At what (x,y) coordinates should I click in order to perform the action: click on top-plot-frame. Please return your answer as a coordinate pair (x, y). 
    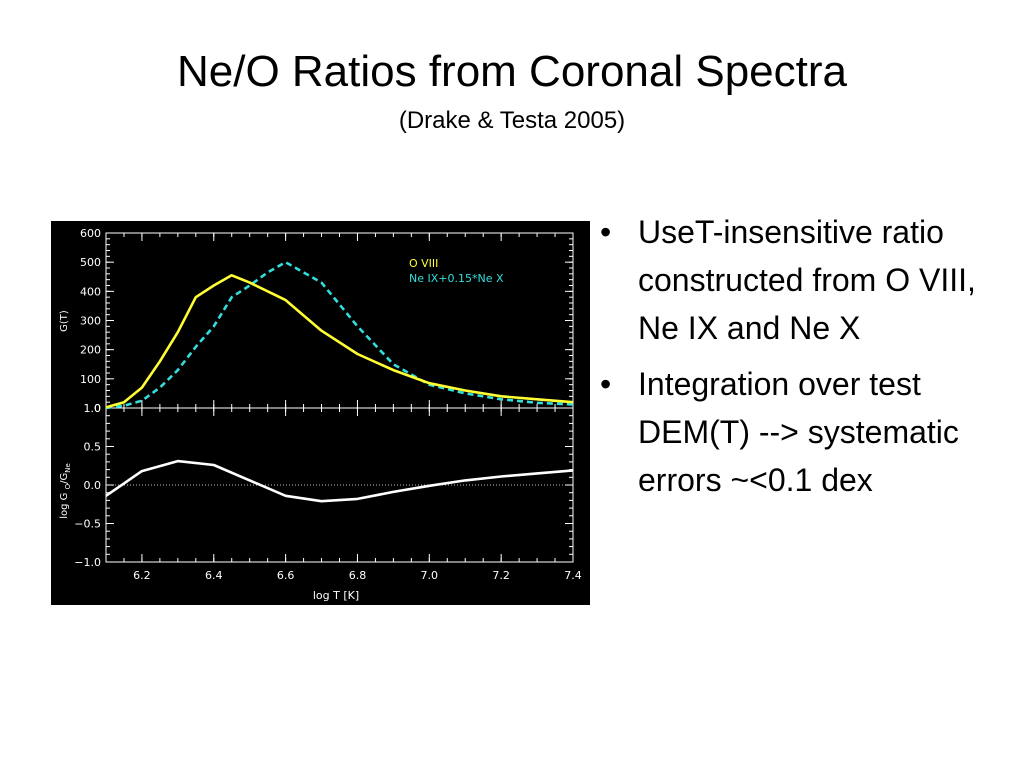
    Looking at the image, I should click on (339, 320).